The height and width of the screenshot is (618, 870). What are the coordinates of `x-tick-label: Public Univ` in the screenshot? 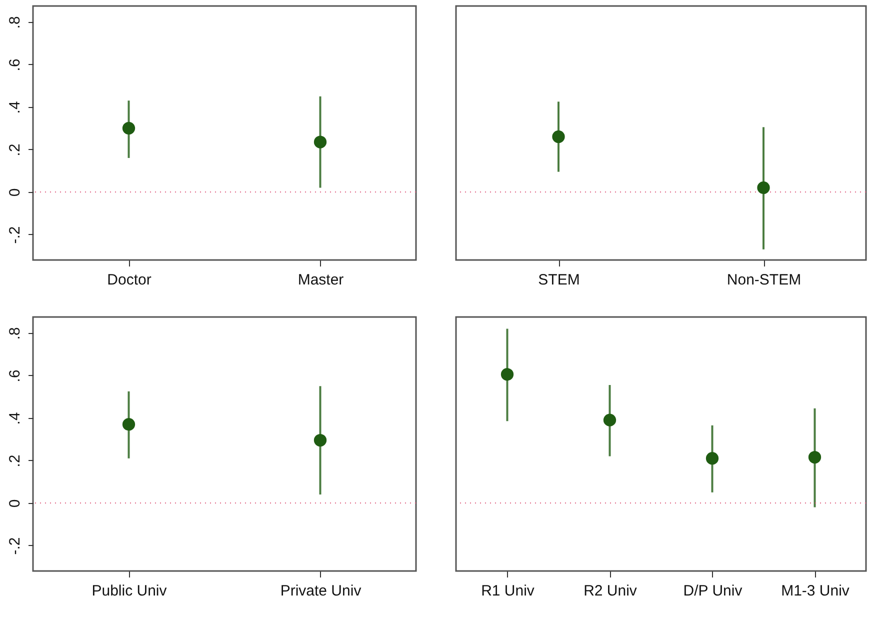 It's located at (130, 591).